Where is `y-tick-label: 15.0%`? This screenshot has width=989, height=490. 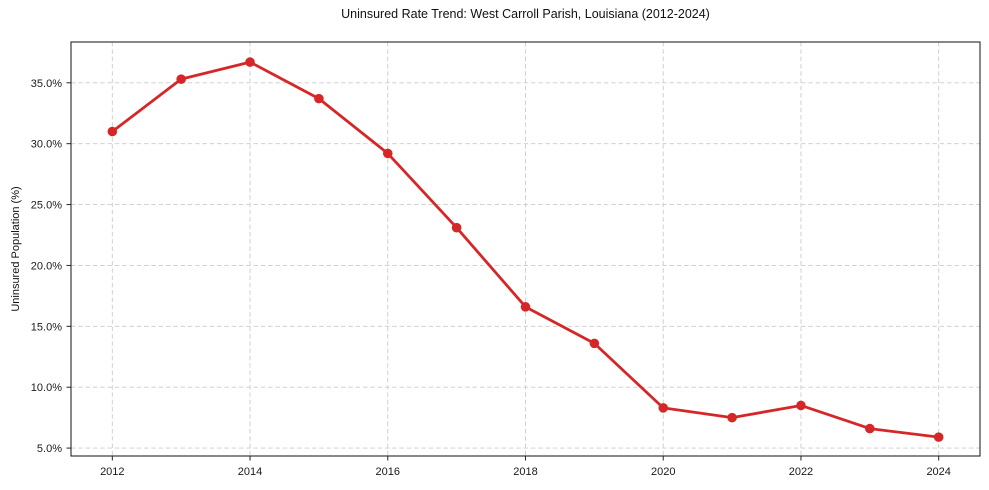 y-tick-label: 15.0% is located at coordinates (46, 327).